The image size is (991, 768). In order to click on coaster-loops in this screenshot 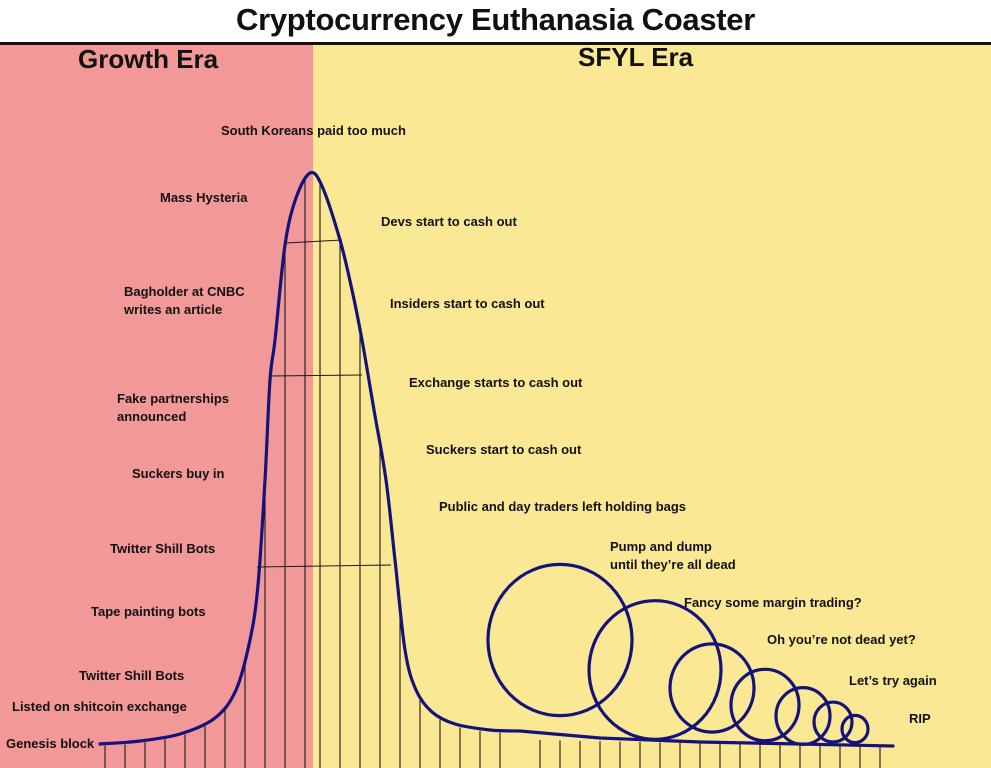, I will do `click(678, 654)`.